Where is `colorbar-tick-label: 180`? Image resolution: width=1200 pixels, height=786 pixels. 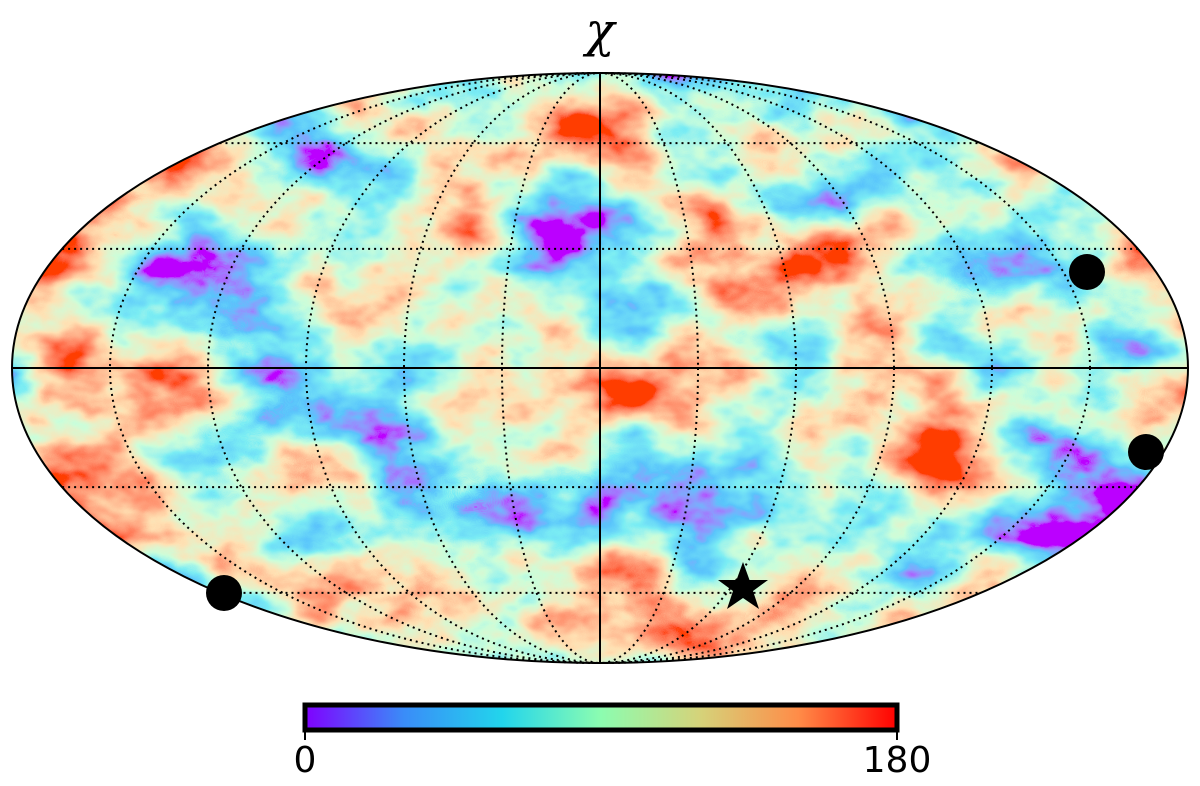
colorbar-tick-label: 180 is located at coordinates (897, 760).